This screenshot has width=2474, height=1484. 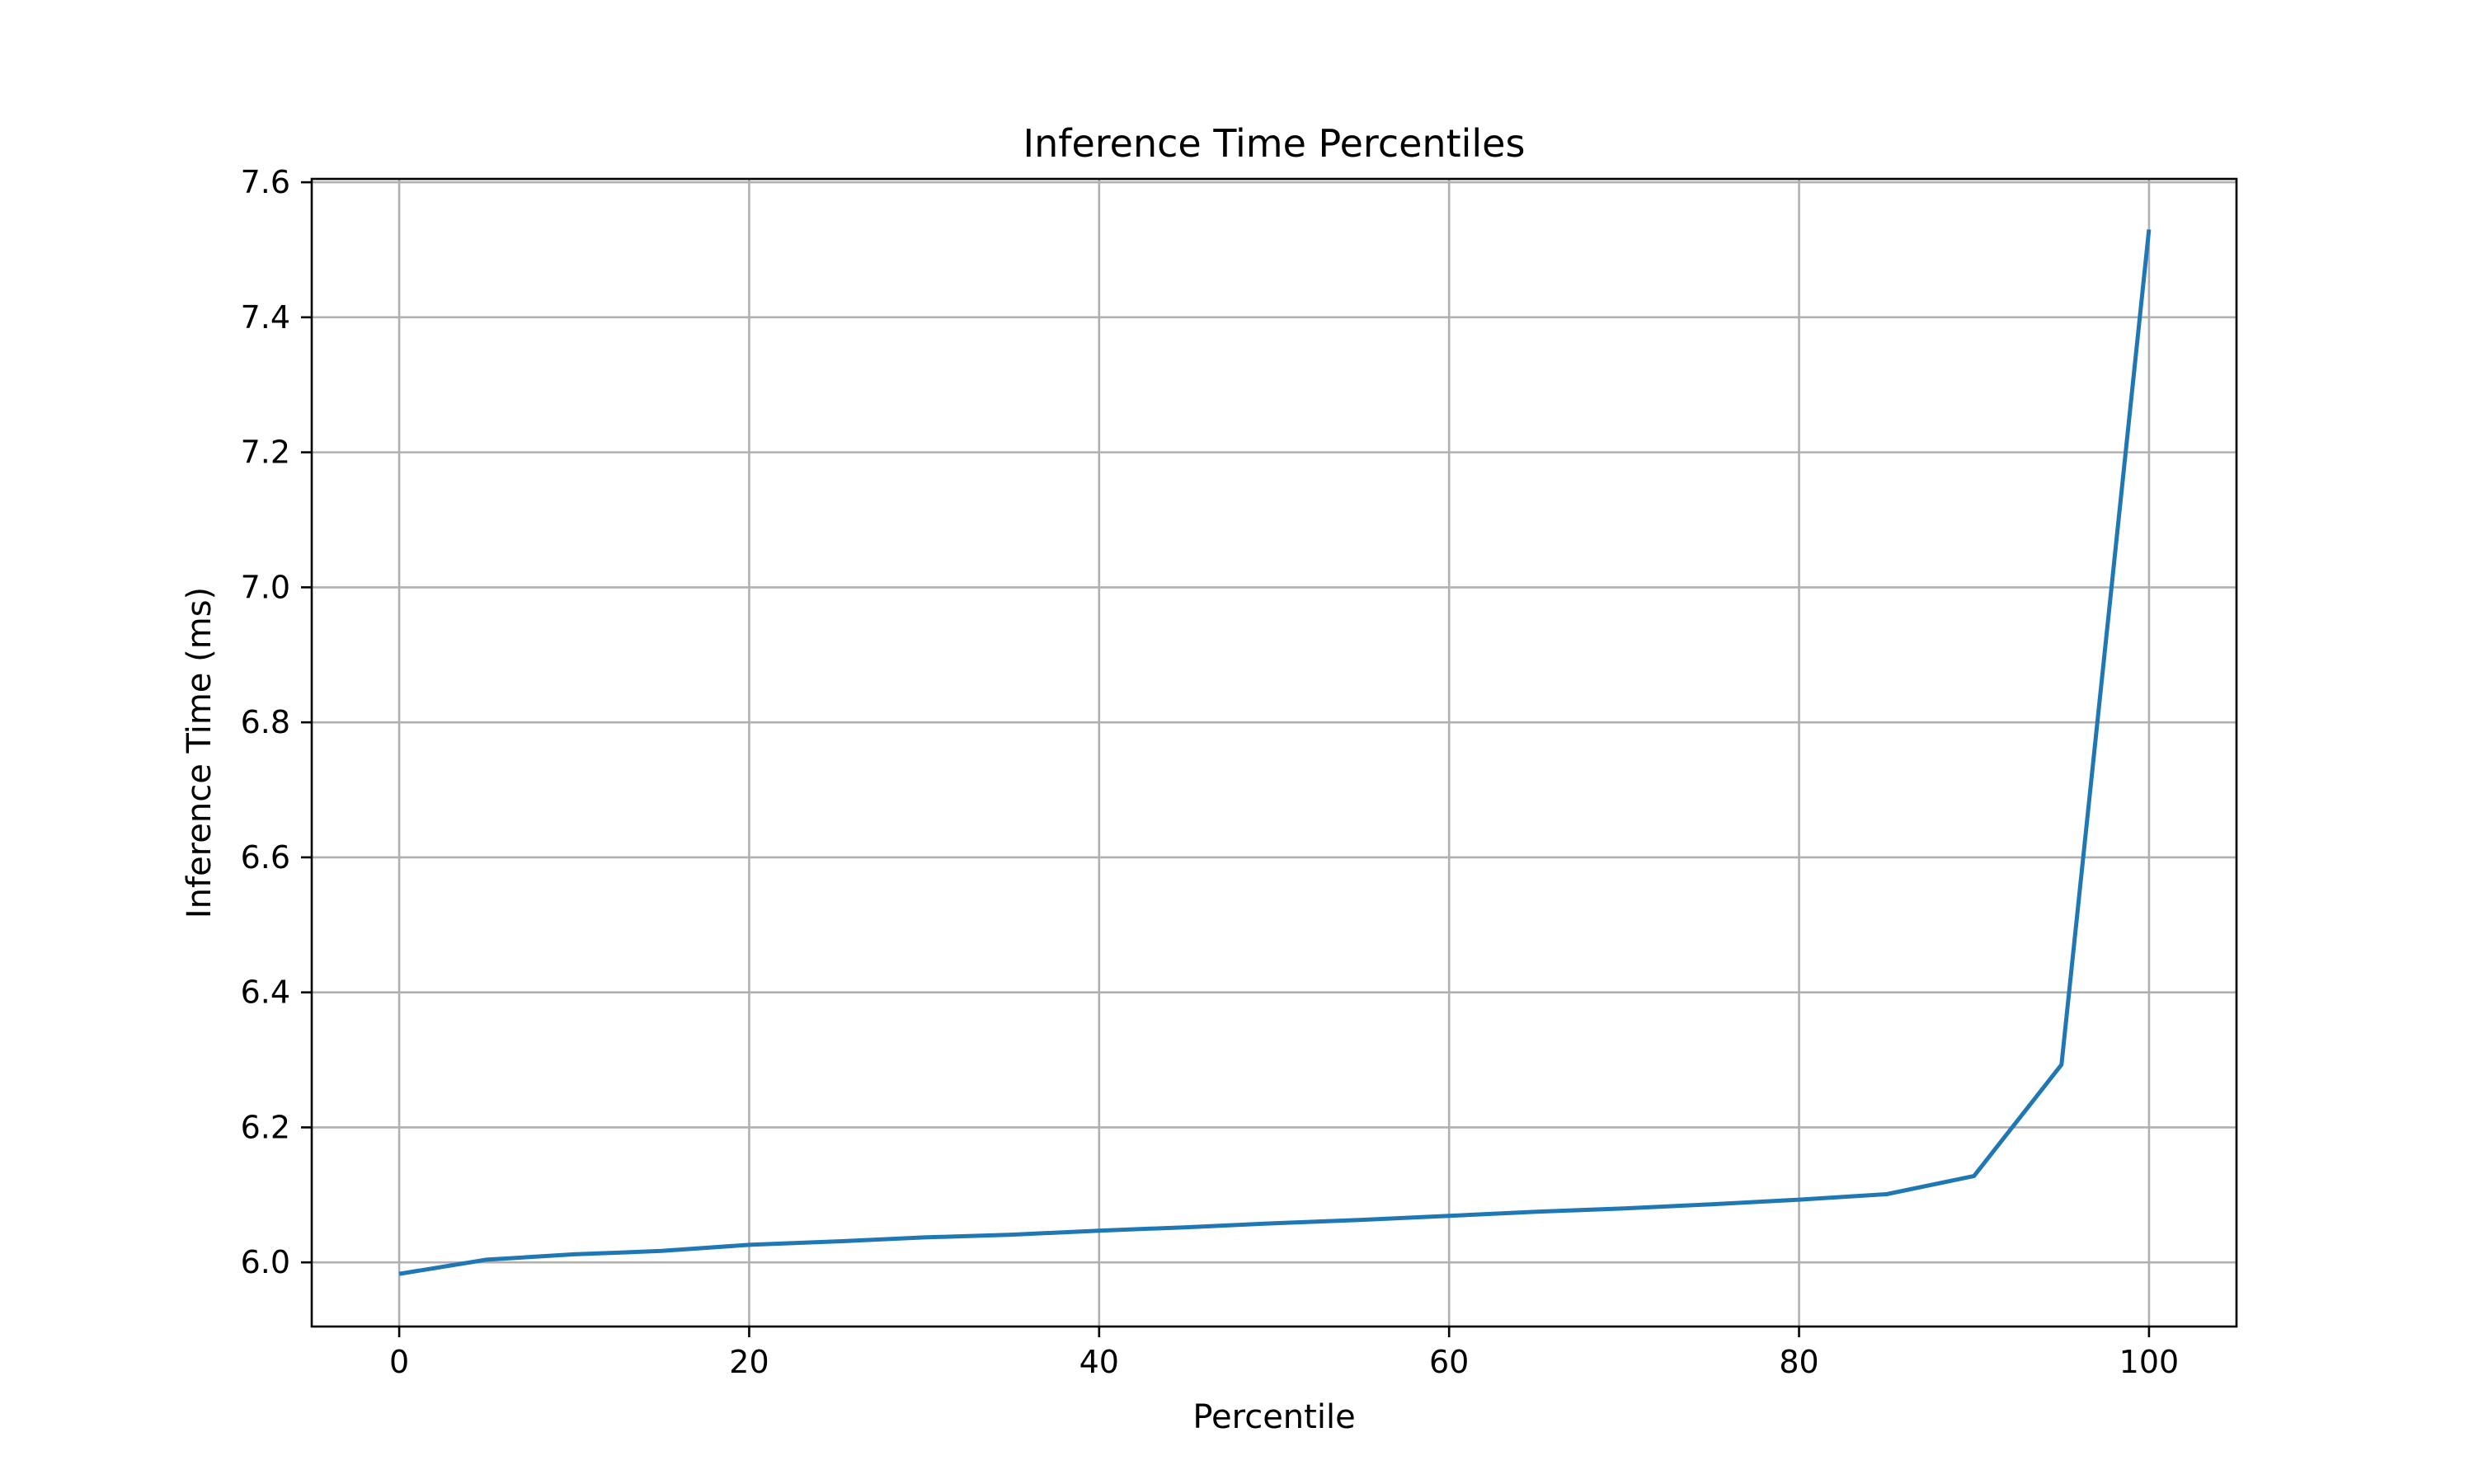 I want to click on y-tick-label: 7.4, so click(x=265, y=317).